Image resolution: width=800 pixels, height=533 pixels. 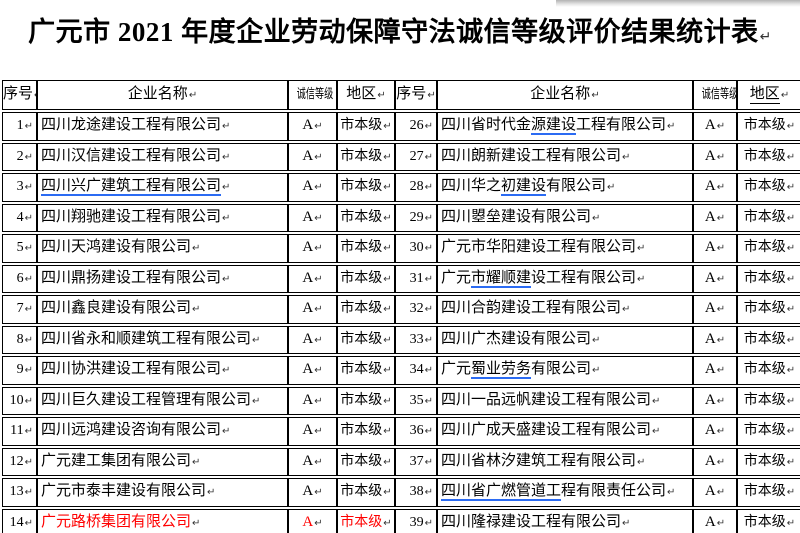 I want to click on row-number-cell: 4↵, so click(x=19, y=217).